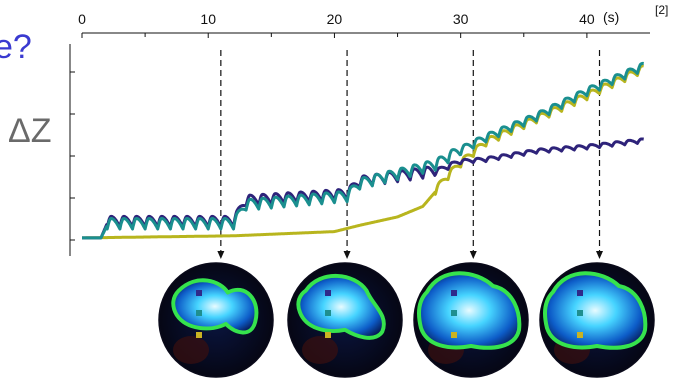 Image resolution: width=685 pixels, height=378 pixels. I want to click on y-axis-label: ΔZ, so click(29, 131).